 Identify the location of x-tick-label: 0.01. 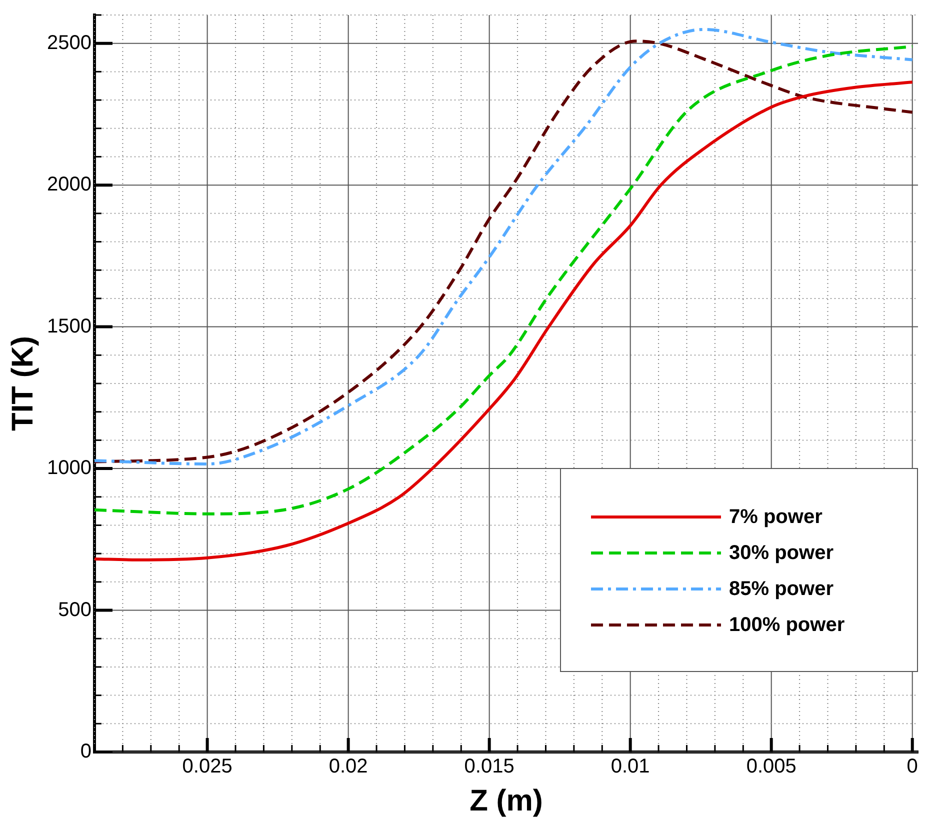
(630, 767).